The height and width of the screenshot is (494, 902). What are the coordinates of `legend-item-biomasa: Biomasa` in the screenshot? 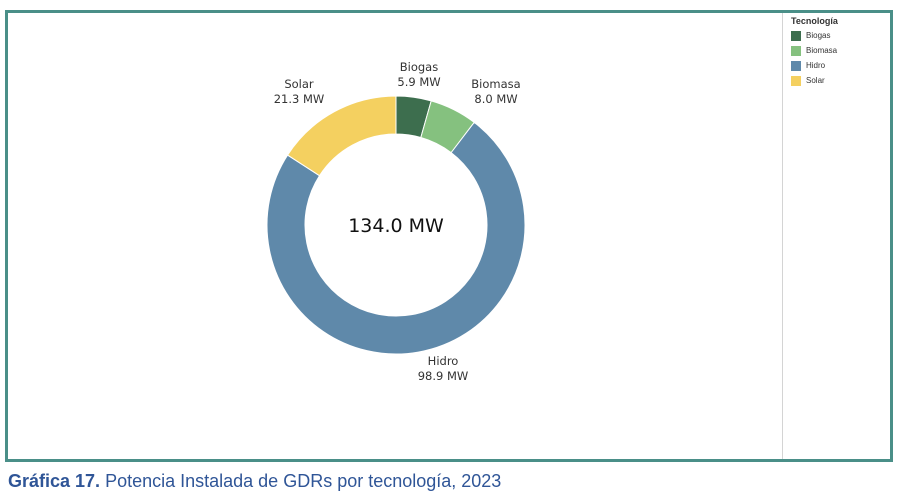 It's located at (814, 50).